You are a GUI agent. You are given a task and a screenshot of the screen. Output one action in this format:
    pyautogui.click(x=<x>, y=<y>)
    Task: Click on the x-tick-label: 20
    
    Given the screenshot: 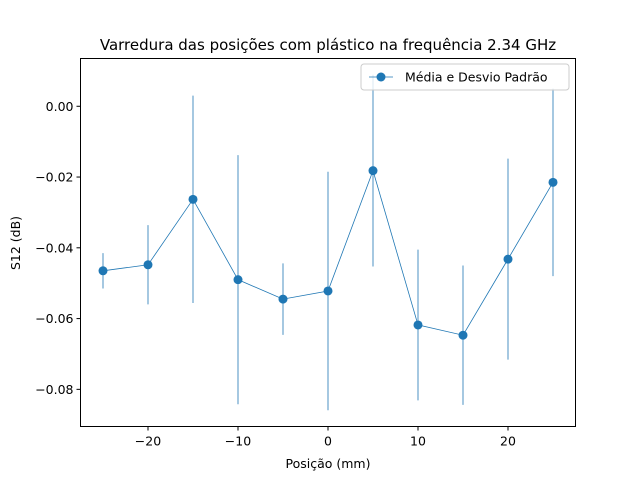 What is the action you would take?
    pyautogui.click(x=508, y=441)
    